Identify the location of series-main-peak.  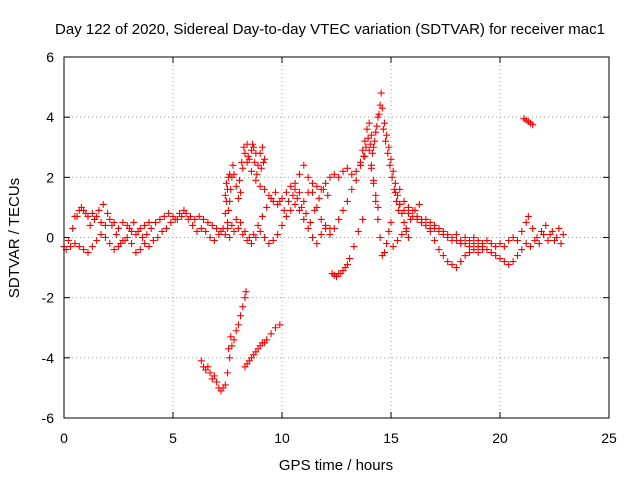
(384, 165).